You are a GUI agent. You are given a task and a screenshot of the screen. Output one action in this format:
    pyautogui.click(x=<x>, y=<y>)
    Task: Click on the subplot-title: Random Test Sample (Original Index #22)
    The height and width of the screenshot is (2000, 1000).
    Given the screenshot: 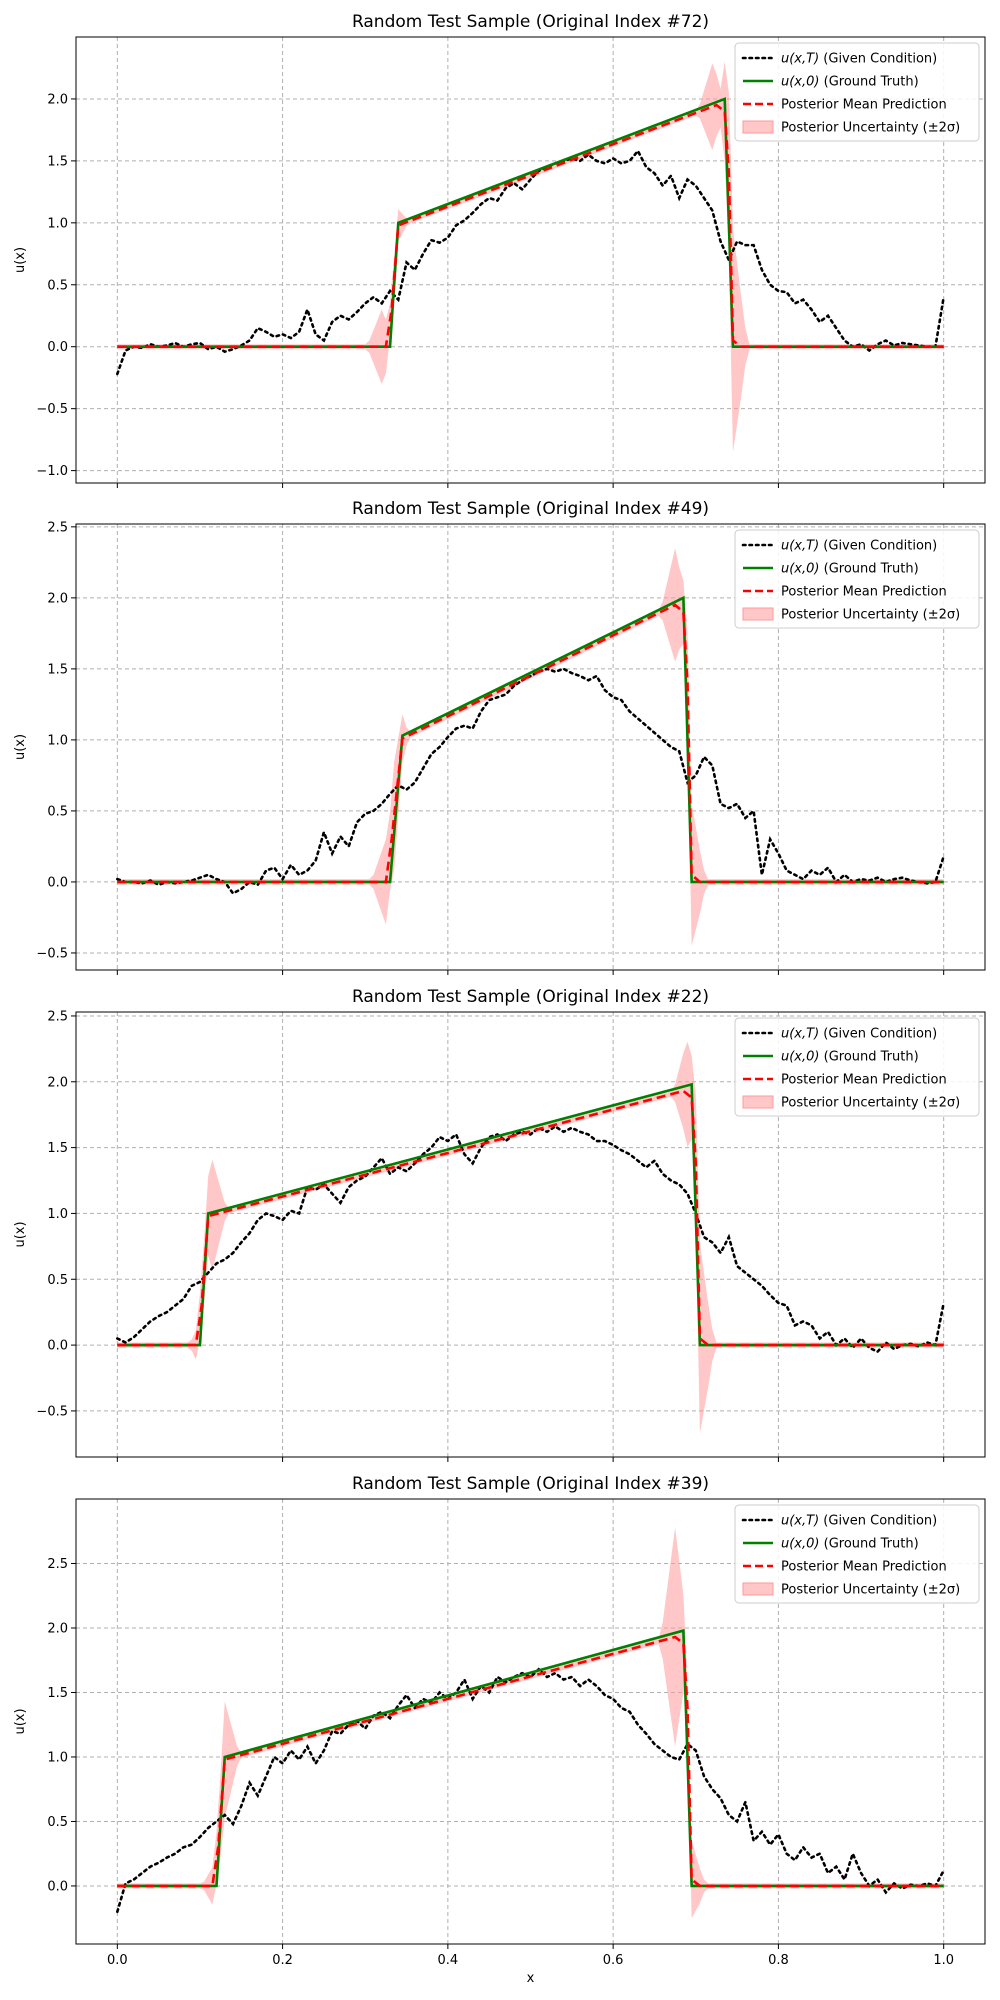 What is the action you would take?
    pyautogui.click(x=530, y=997)
    